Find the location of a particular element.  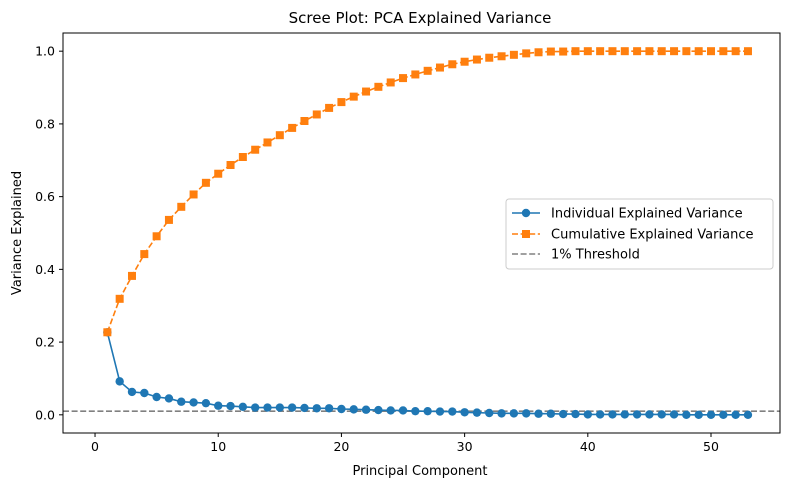

y-axis: 0.0 0.2 0.4 0.6 0.8 1.0 is located at coordinates (49, 233).